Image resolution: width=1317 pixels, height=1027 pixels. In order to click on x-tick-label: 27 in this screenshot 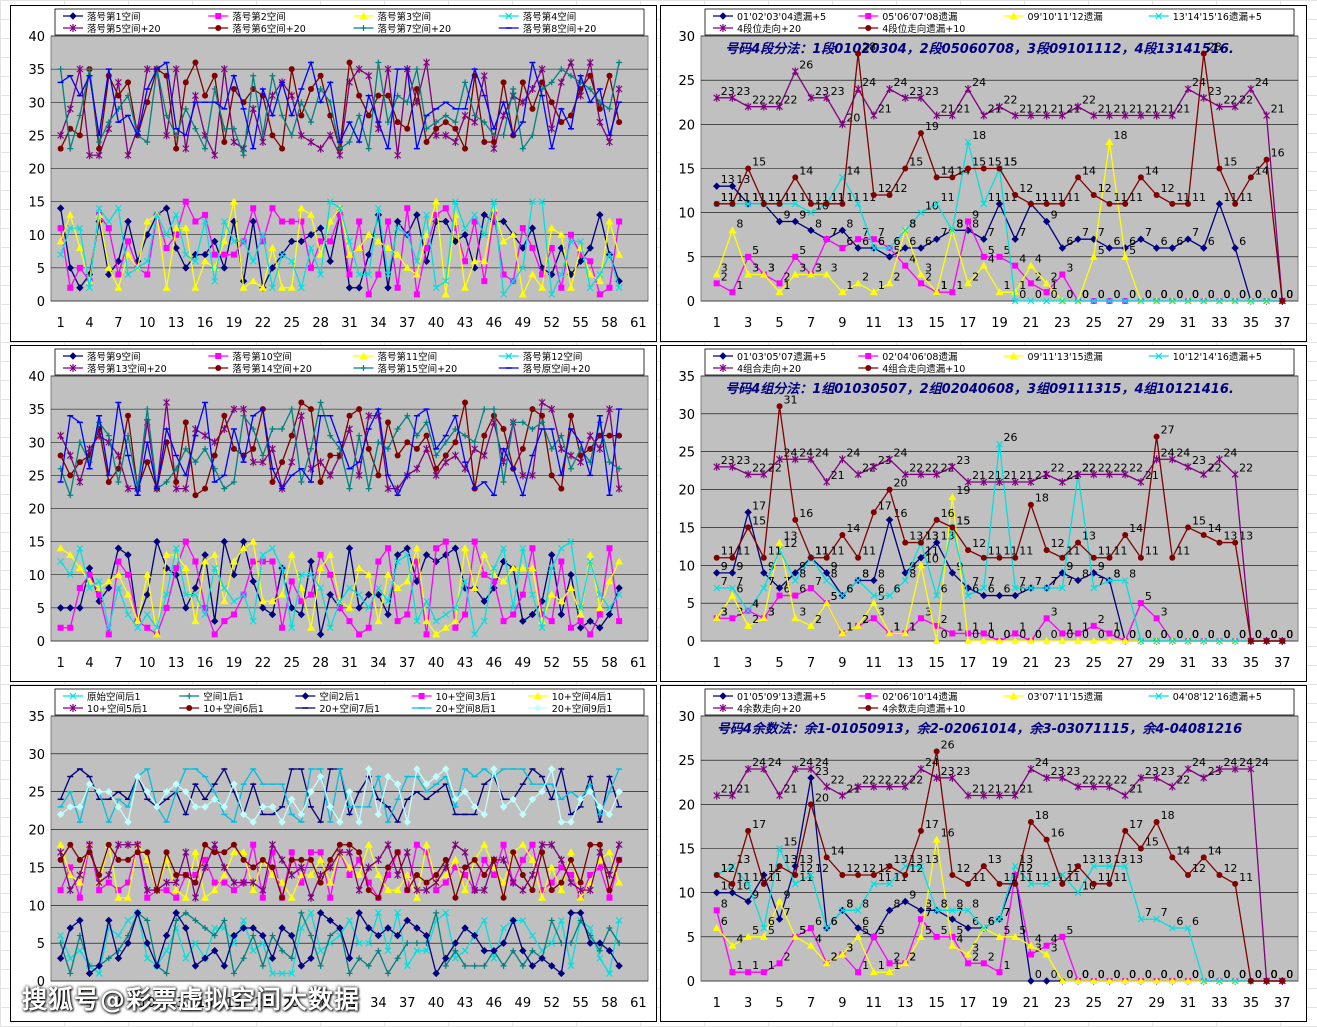, I will do `click(1125, 1003)`.